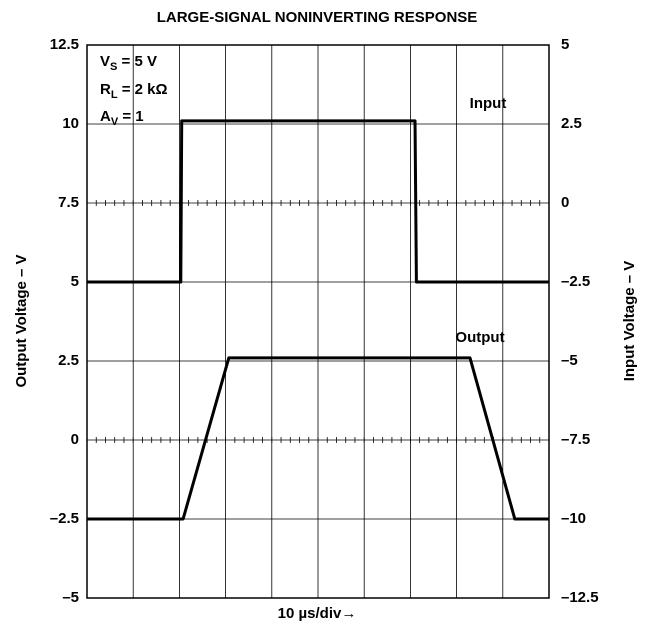 Image resolution: width=649 pixels, height=628 pixels. Describe the element at coordinates (105, 89) in the screenshot. I see `annotation-main: R` at that location.